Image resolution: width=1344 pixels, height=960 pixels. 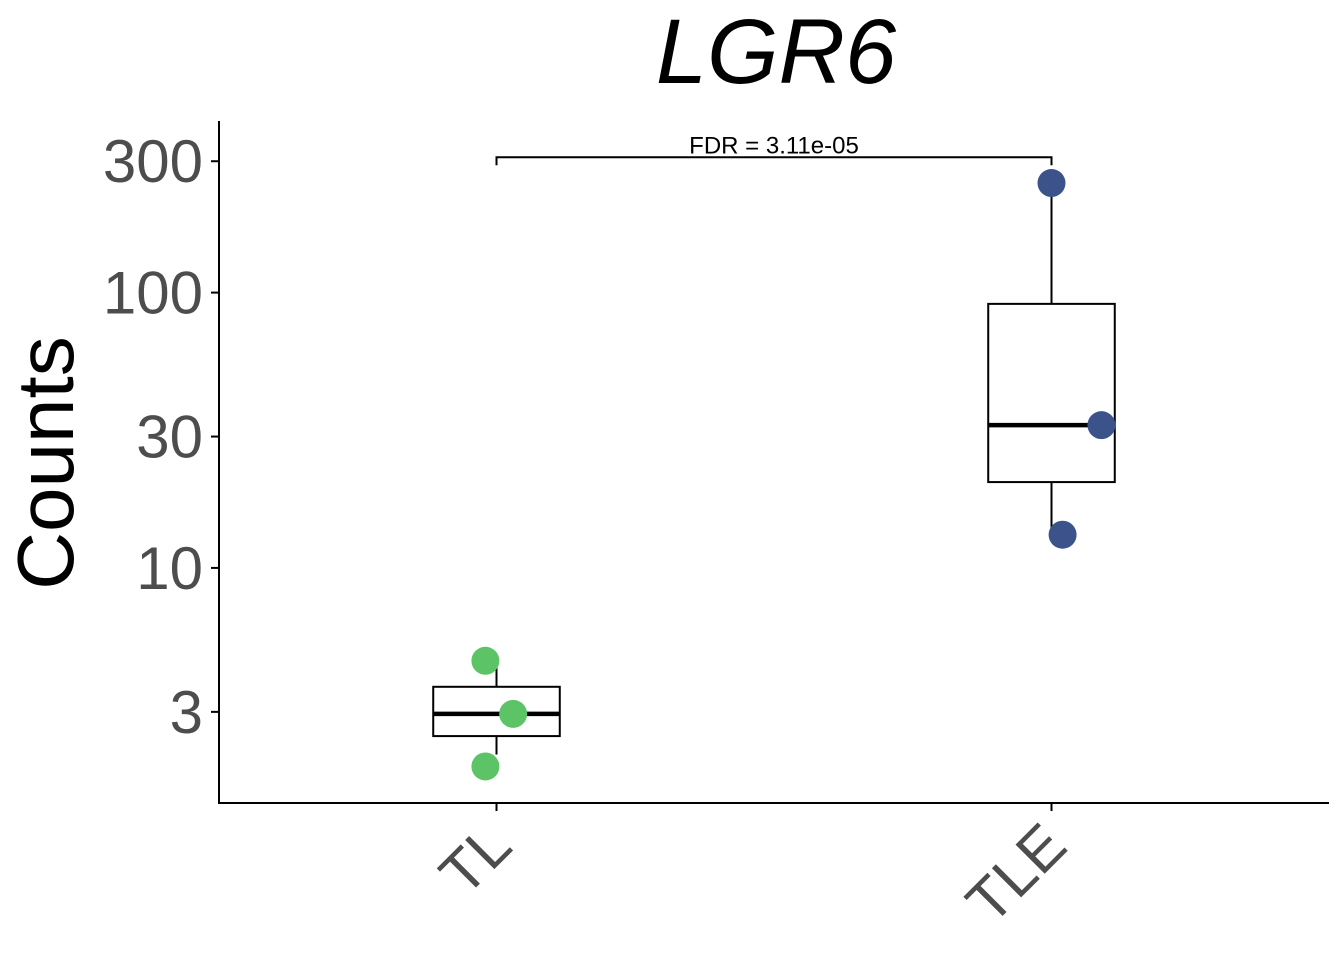 What do you see at coordinates (774, 145) in the screenshot?
I see `significance-label: FDR = 3.11e-05` at bounding box center [774, 145].